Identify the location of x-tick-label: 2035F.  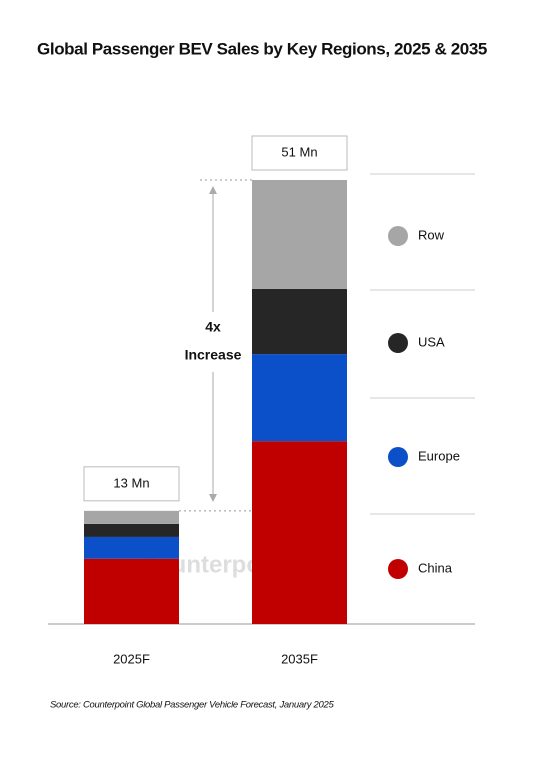
(299, 658).